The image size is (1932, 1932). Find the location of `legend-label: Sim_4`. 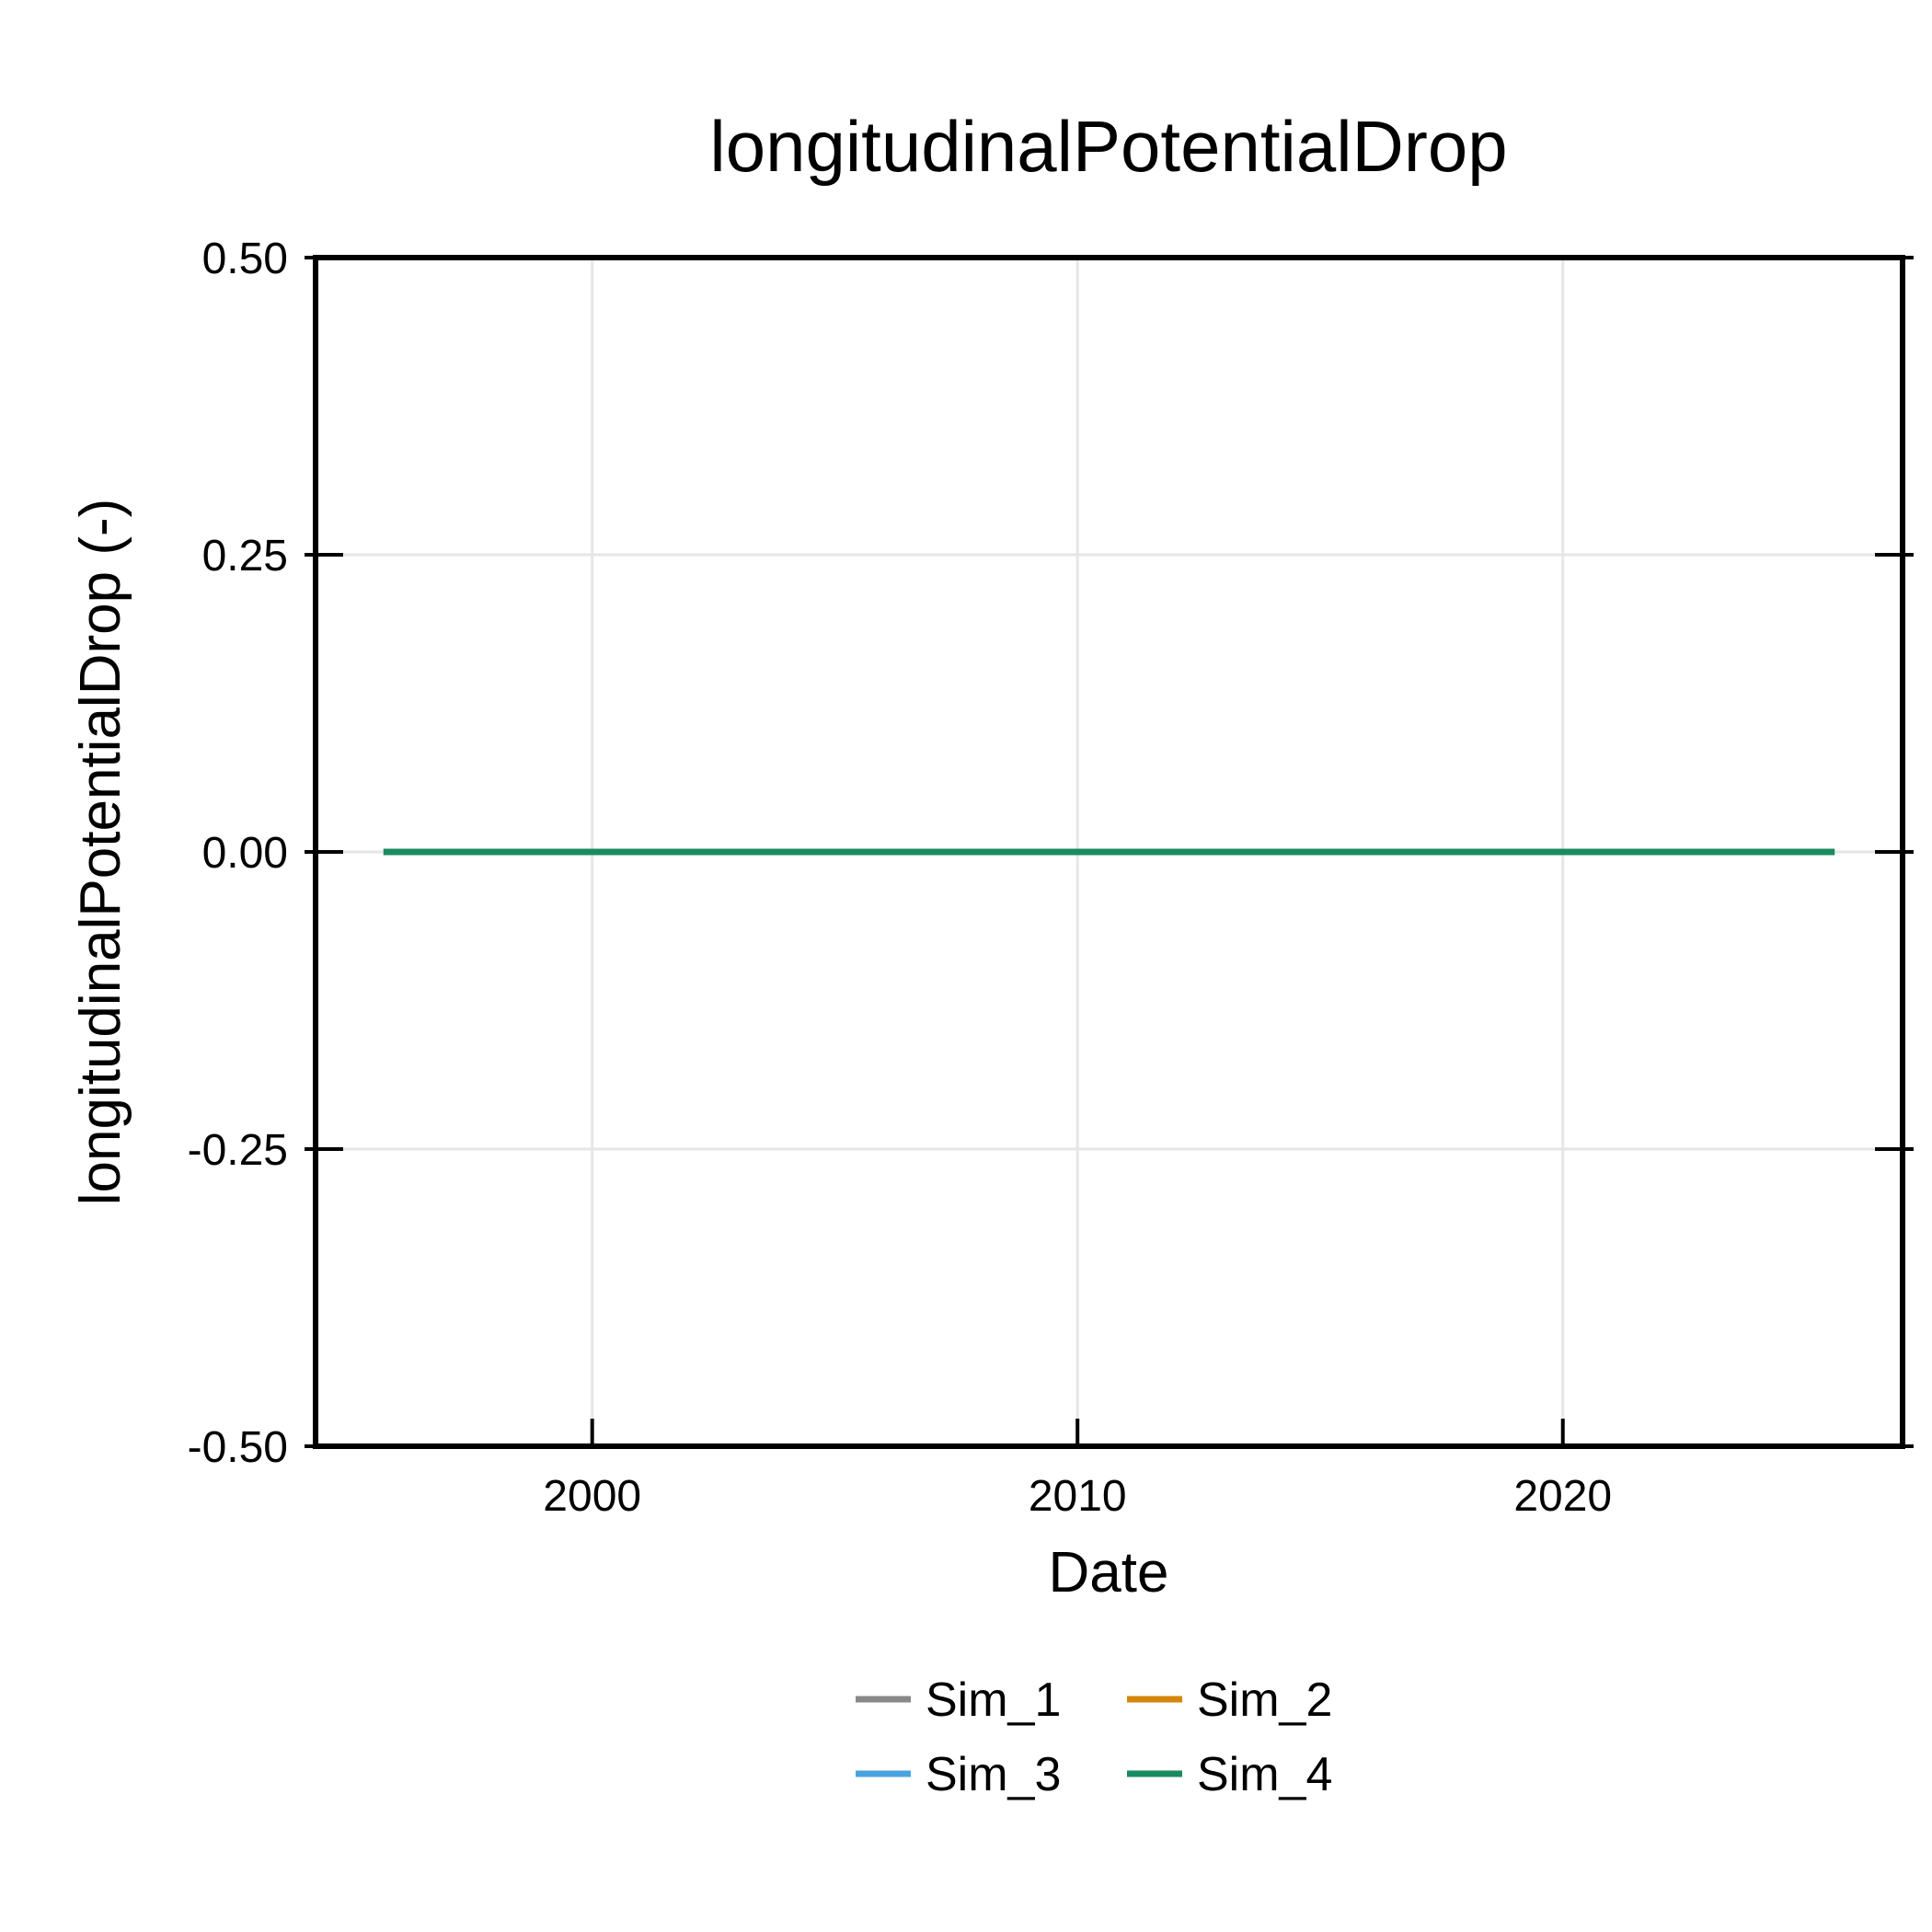

legend-label: Sim_4 is located at coordinates (1264, 1774).